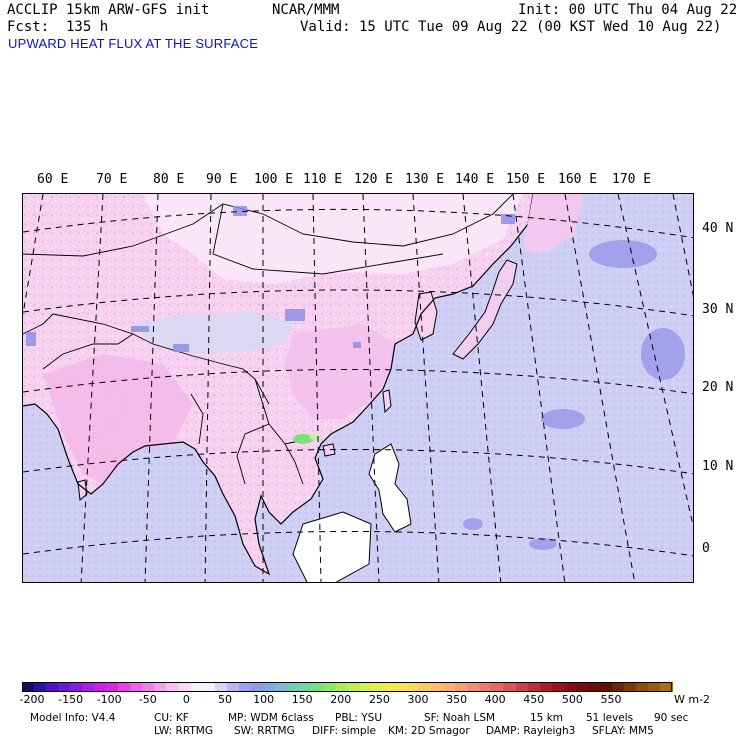 This screenshot has width=740, height=740. Describe the element at coordinates (526, 179) in the screenshot. I see `lon-label-150e: 150 E` at that location.